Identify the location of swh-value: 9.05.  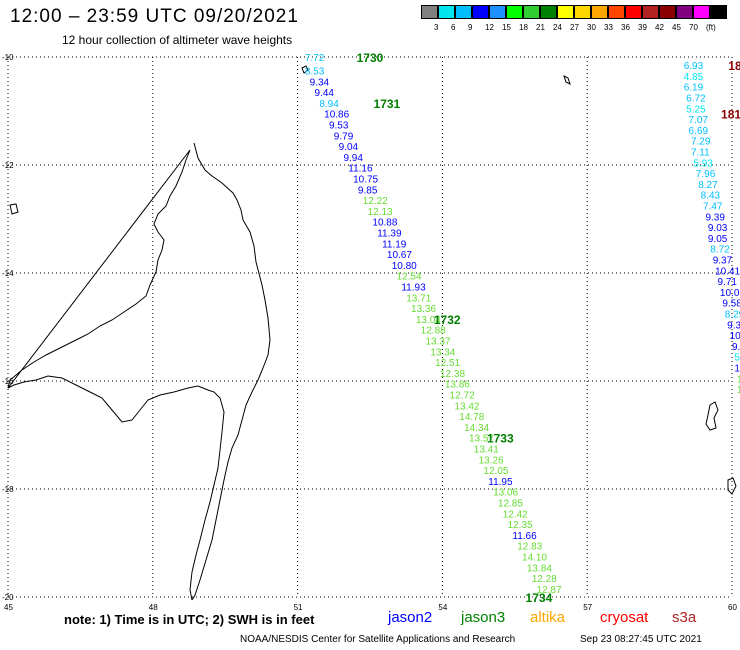
(718, 239).